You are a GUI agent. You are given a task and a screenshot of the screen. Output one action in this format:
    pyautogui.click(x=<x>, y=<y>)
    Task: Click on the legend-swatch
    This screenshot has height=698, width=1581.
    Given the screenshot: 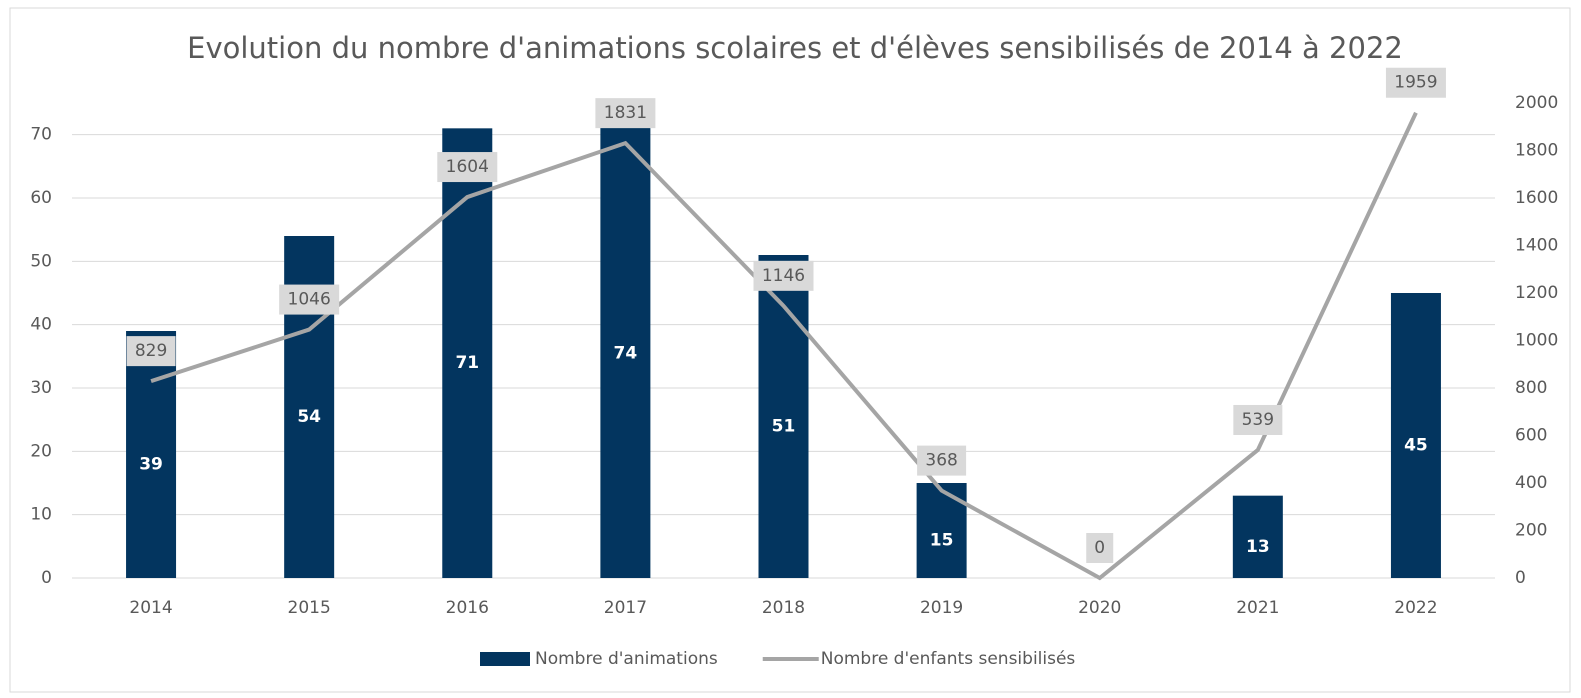 What is the action you would take?
    pyautogui.click(x=505, y=659)
    